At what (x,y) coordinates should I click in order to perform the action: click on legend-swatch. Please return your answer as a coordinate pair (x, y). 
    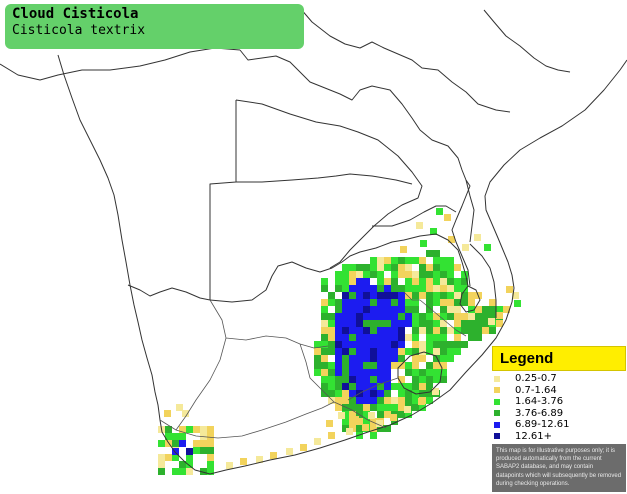
    Looking at the image, I should click on (497, 378).